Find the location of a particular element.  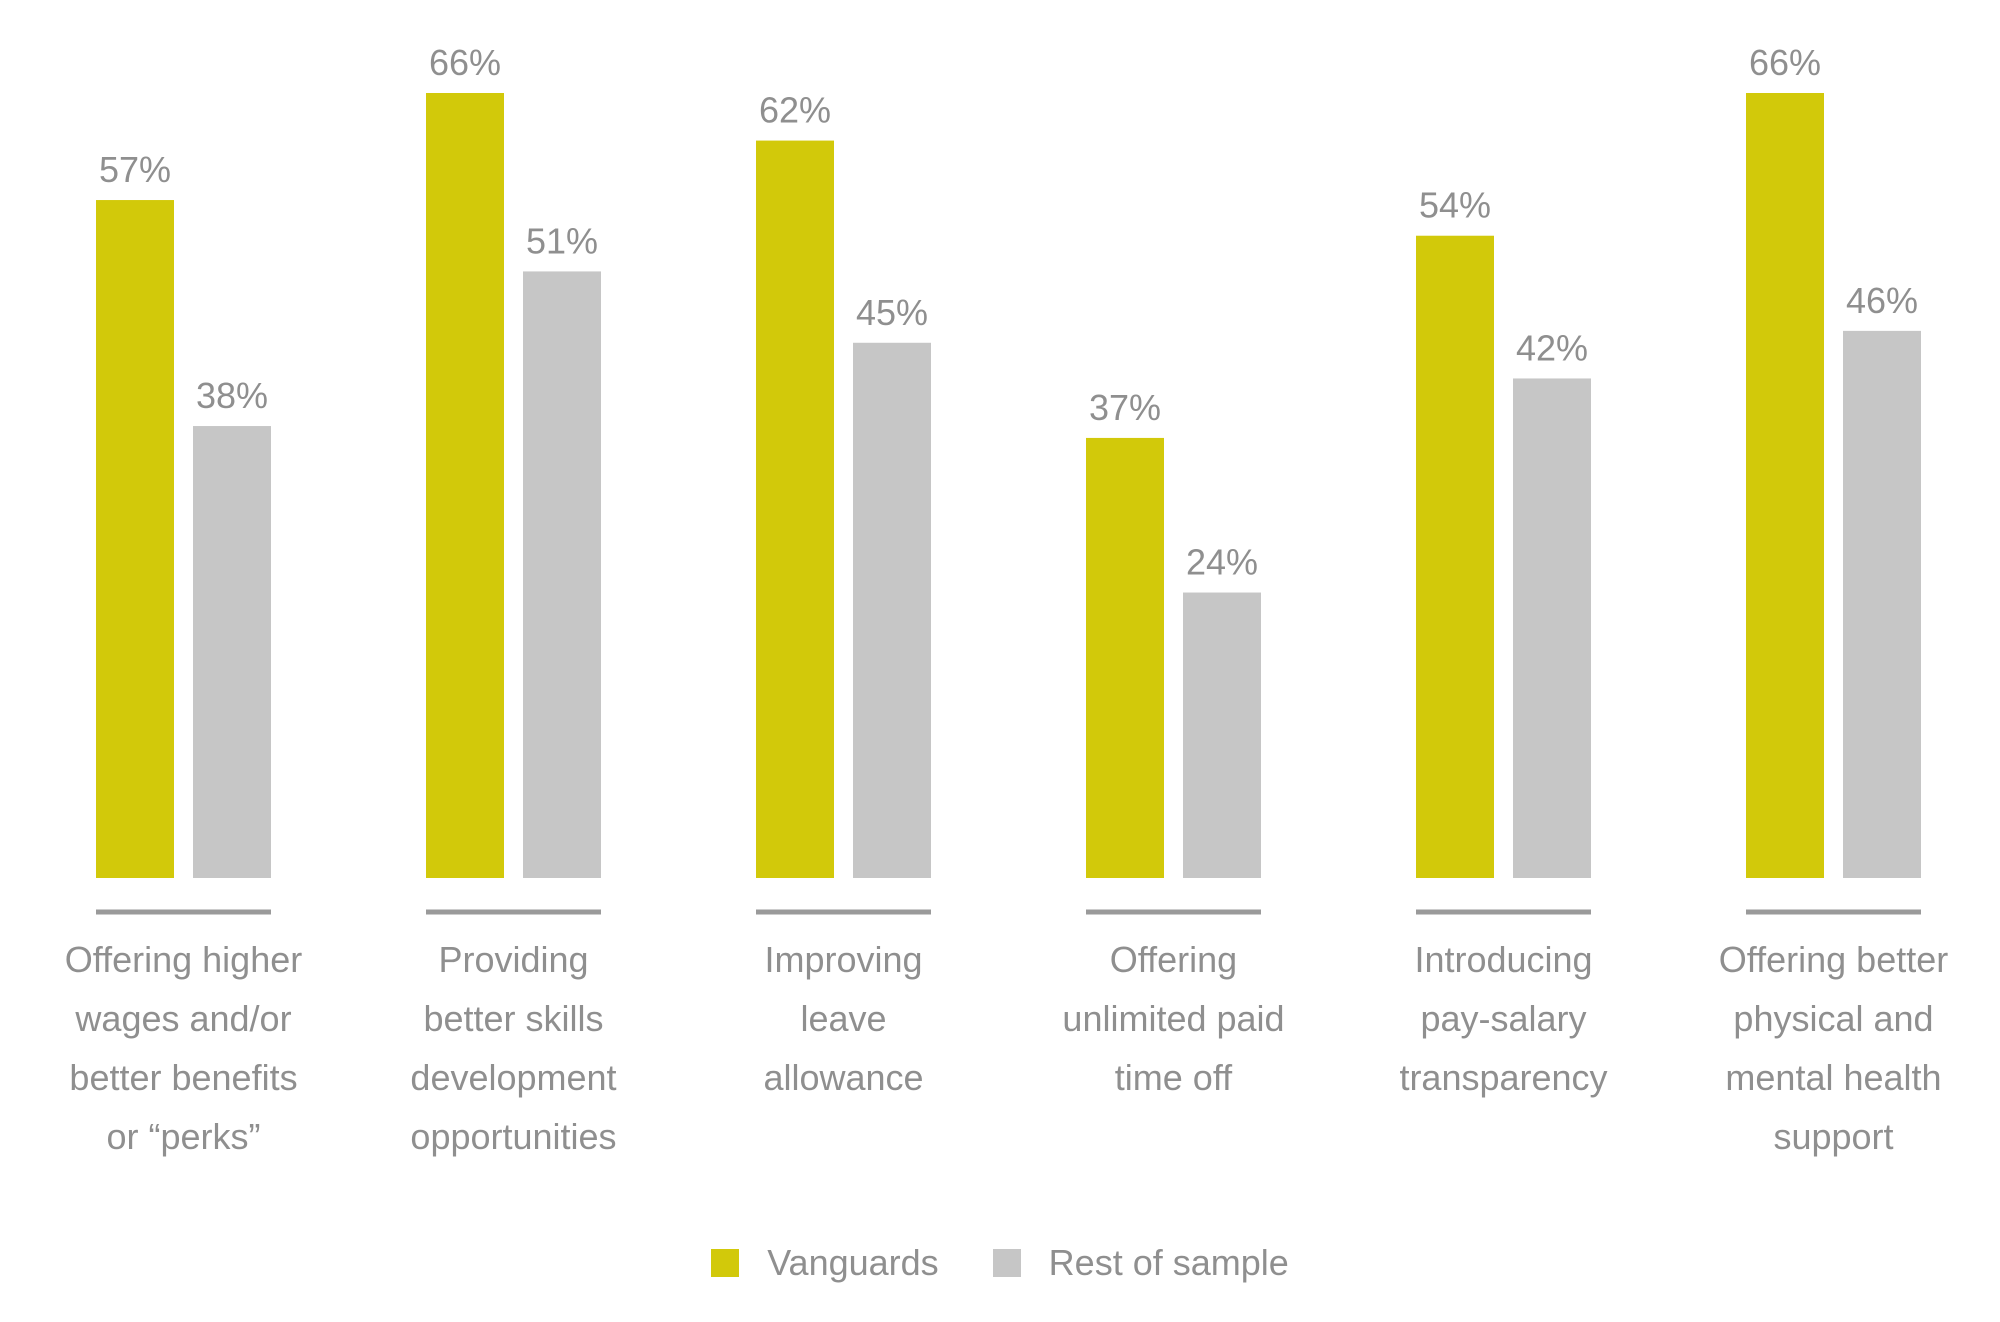

data-label-rest-of-sample-1: 51% is located at coordinates (562, 240).